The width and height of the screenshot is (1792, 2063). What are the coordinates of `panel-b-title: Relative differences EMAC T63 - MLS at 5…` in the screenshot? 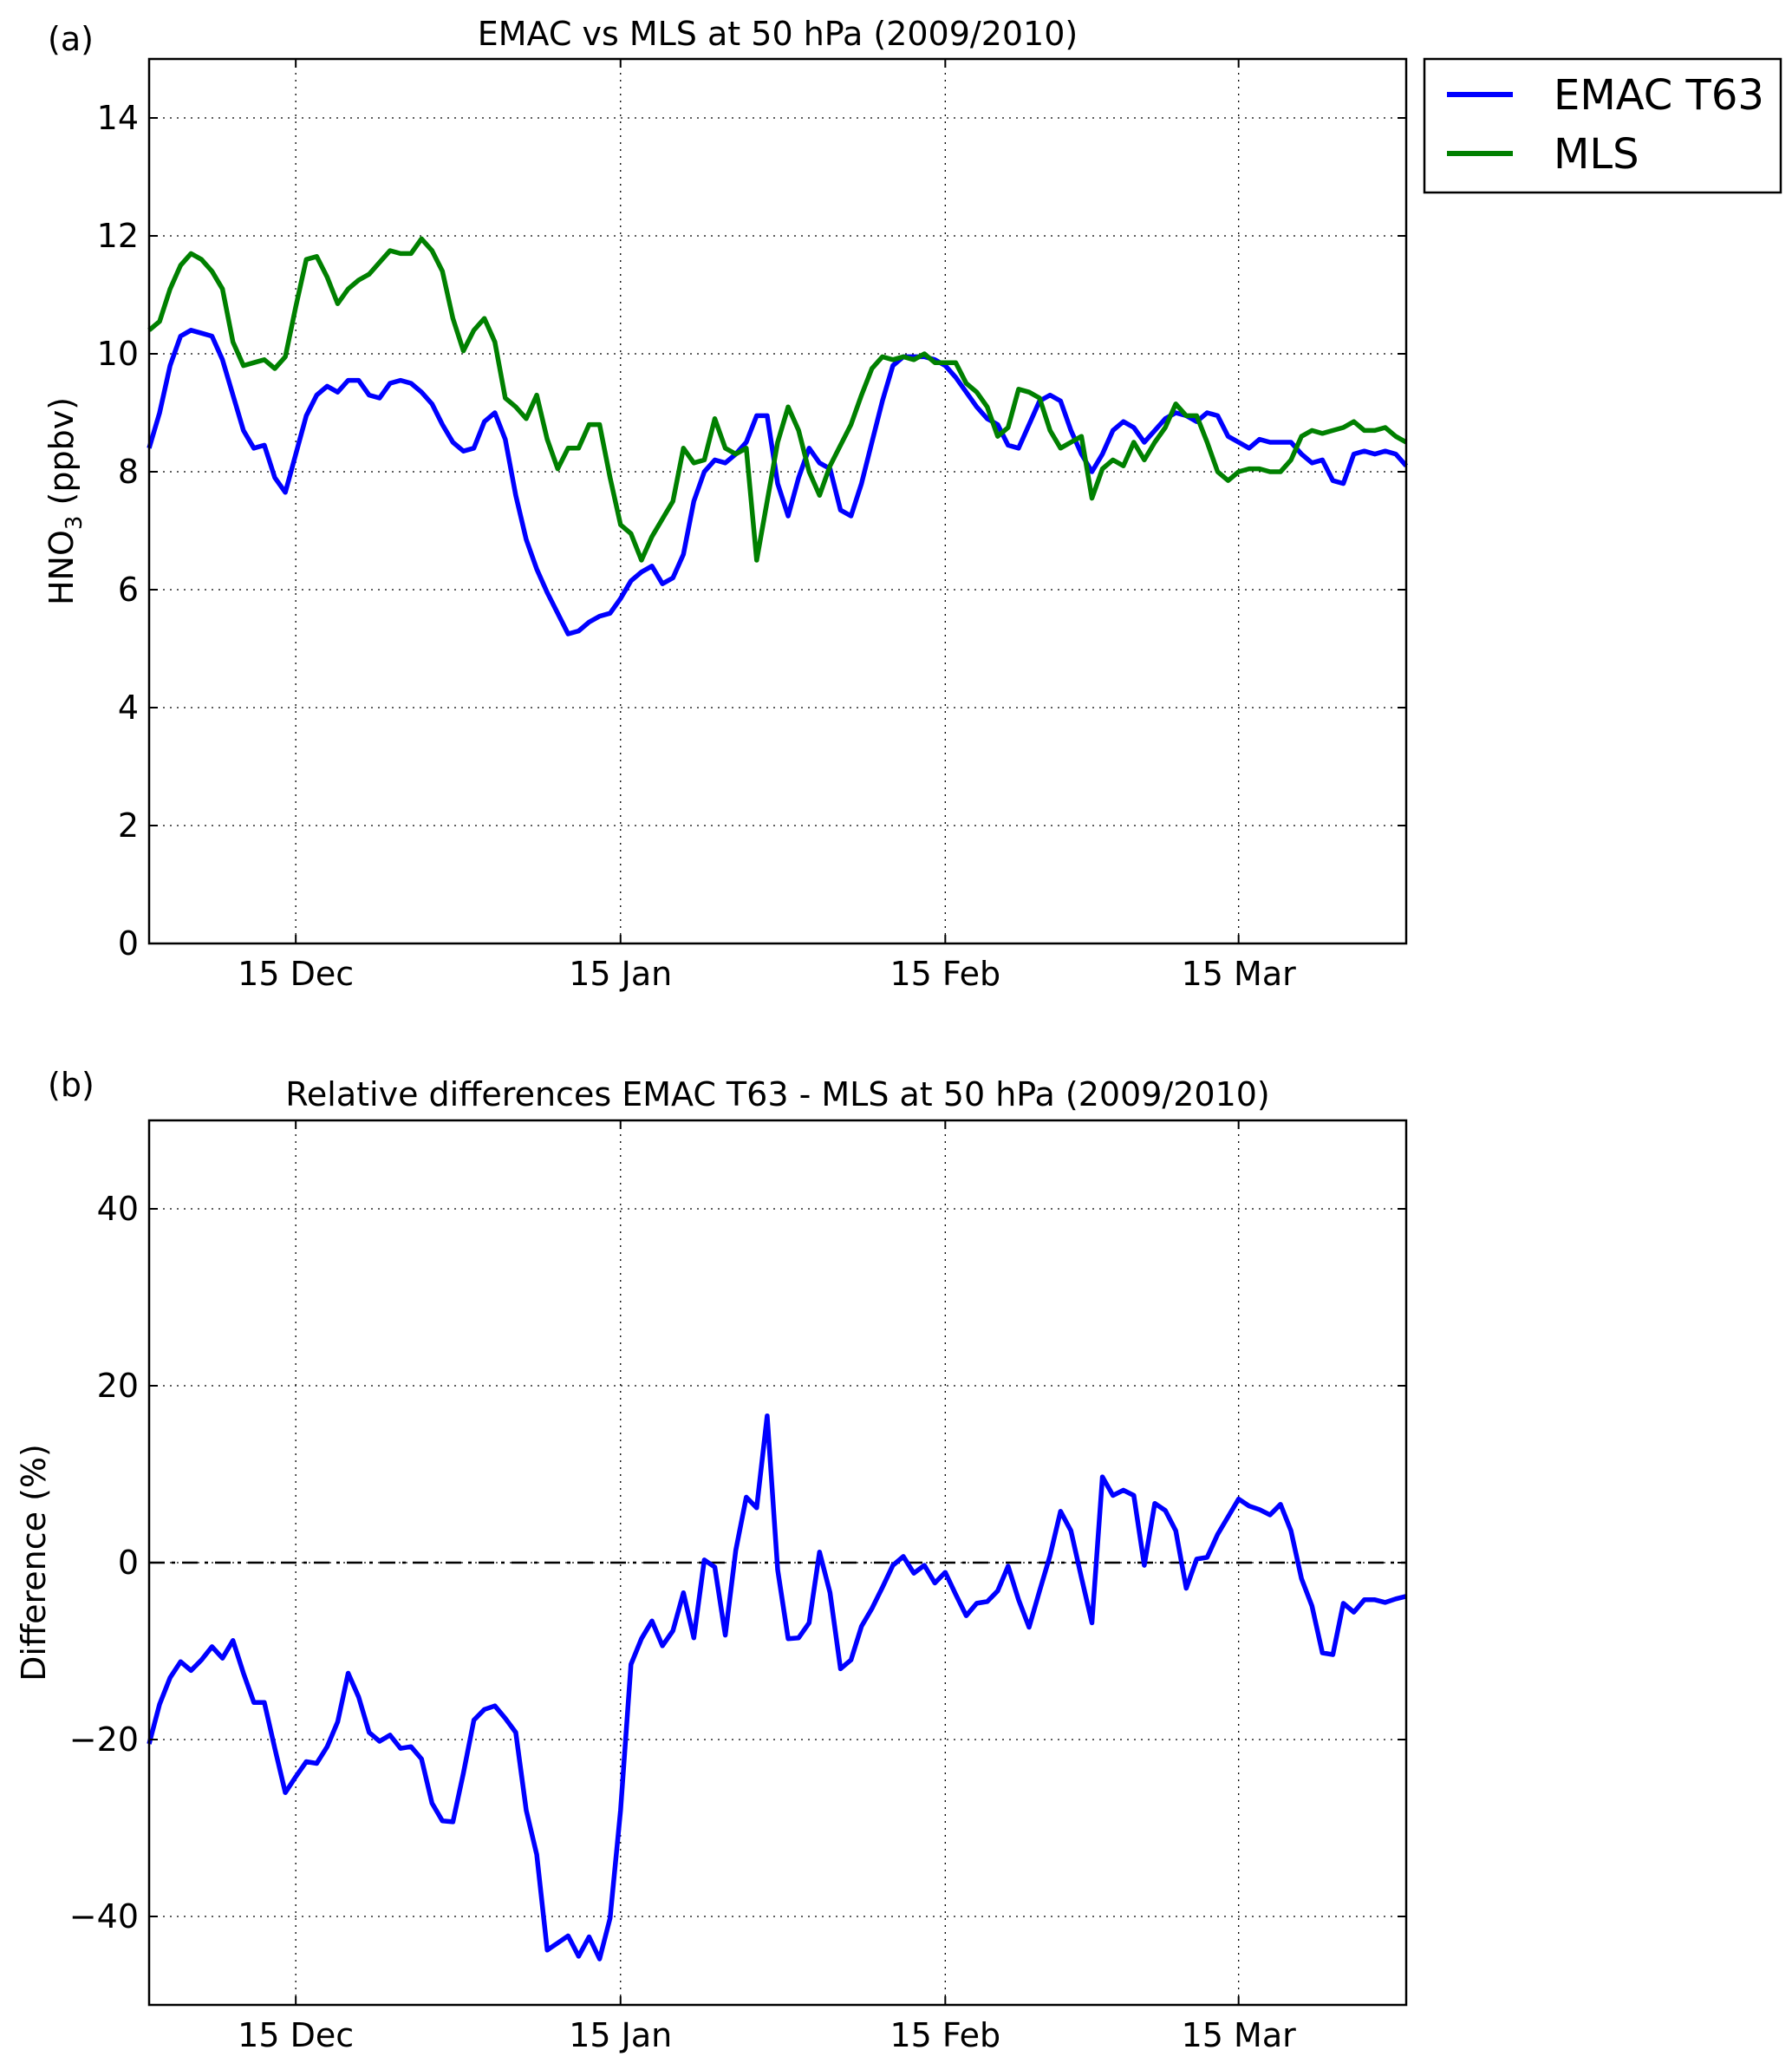 It's located at (777, 1094).